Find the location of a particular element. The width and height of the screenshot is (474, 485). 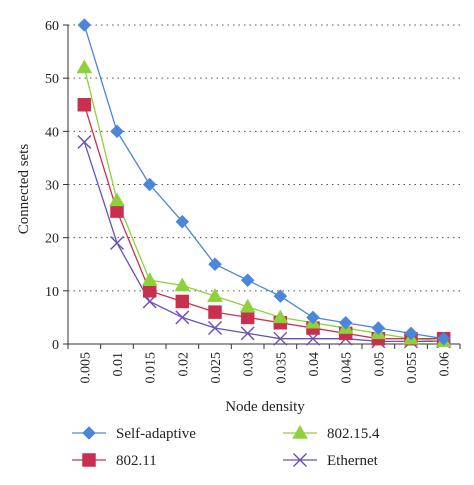

x-tick-label: 0.015 is located at coordinates (151, 368).